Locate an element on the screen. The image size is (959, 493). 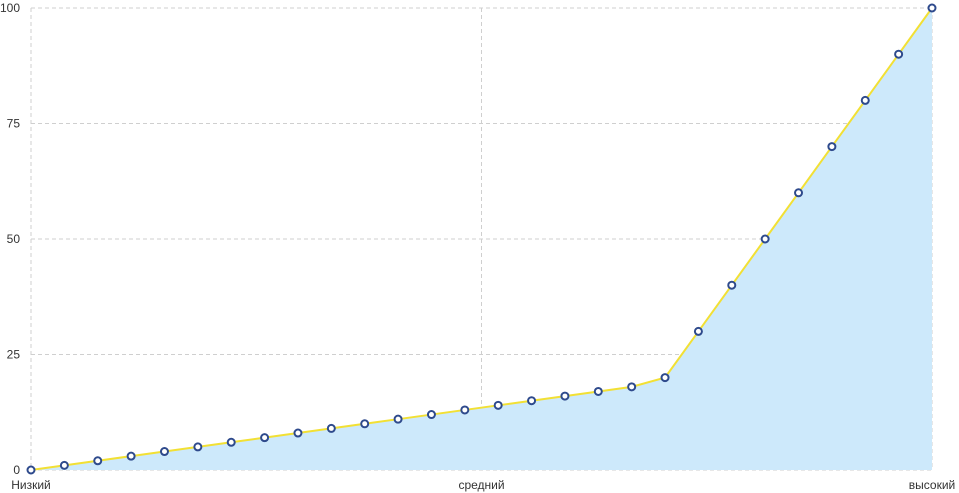
x-axis-labels: Низкий средний высокий is located at coordinates (483, 485).